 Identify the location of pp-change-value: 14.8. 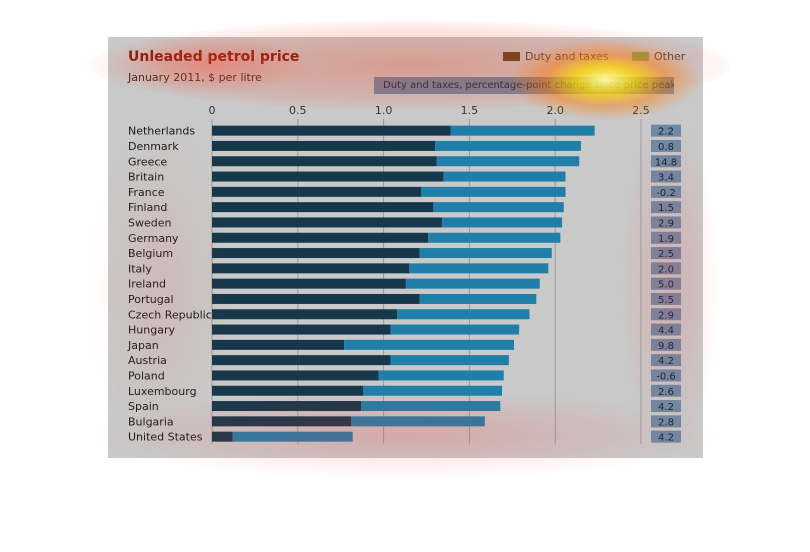
(666, 162).